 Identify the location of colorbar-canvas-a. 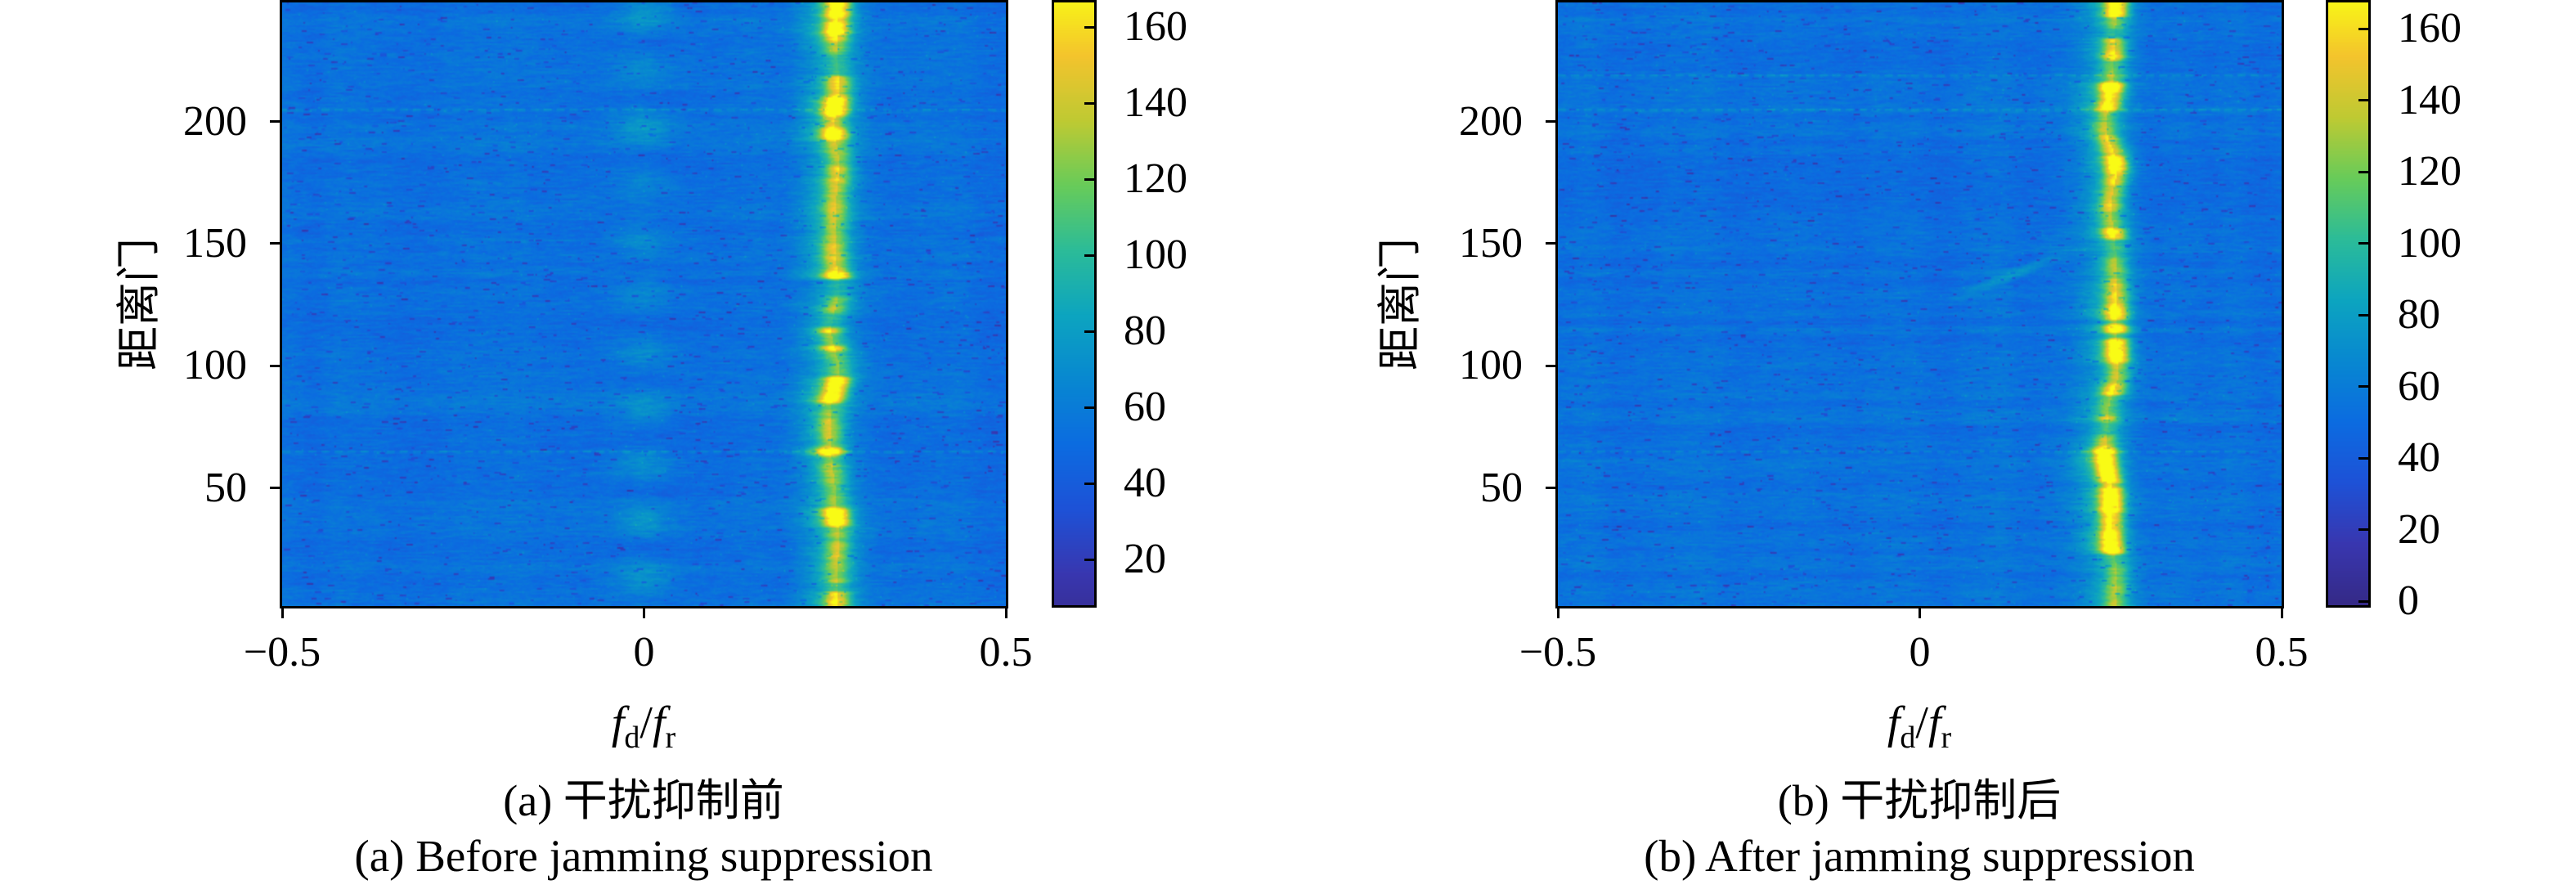
(1074, 303).